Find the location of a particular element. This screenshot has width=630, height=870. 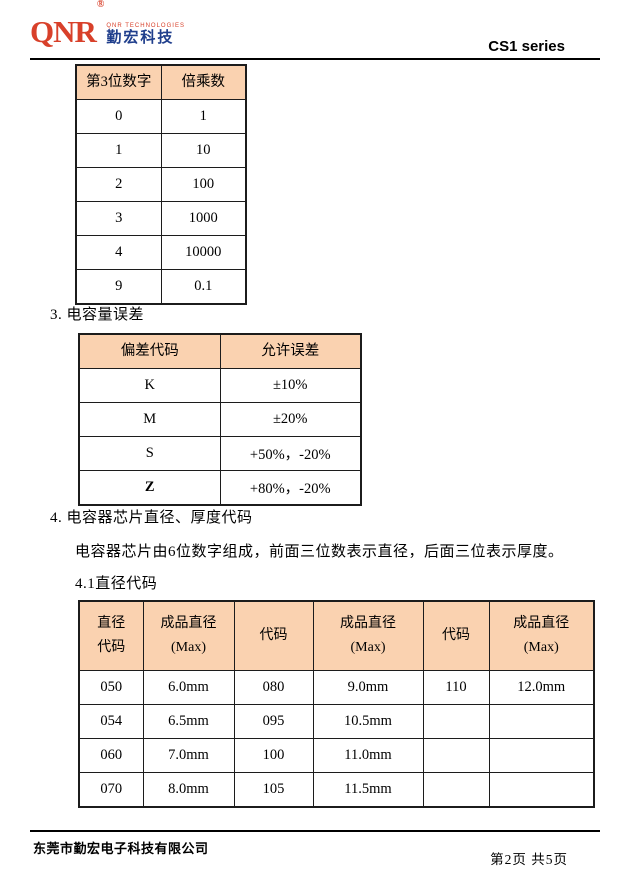

table-cell: 0.1 is located at coordinates (203, 287).